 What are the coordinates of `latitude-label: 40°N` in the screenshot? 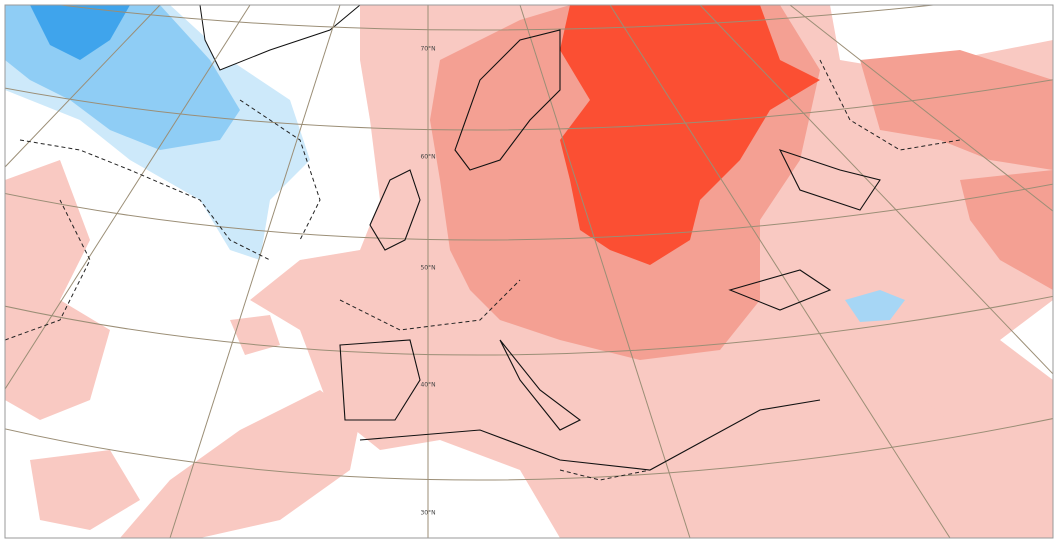 It's located at (427, 385).